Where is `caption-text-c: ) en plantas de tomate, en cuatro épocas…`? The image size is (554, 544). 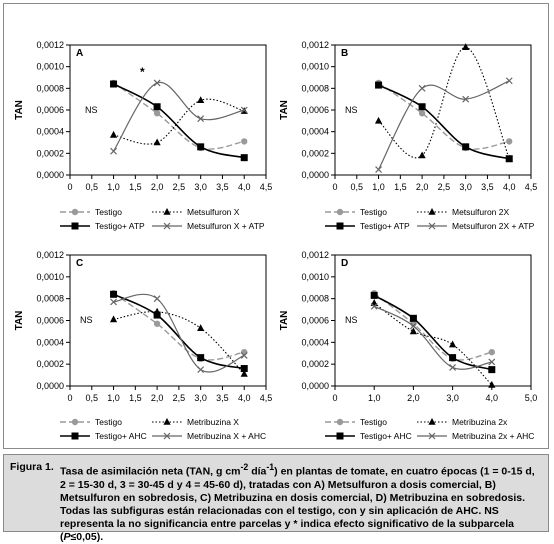
caption-text-c: ) en plantas de tomate, en cuatro épocas… is located at coordinates (297, 504).